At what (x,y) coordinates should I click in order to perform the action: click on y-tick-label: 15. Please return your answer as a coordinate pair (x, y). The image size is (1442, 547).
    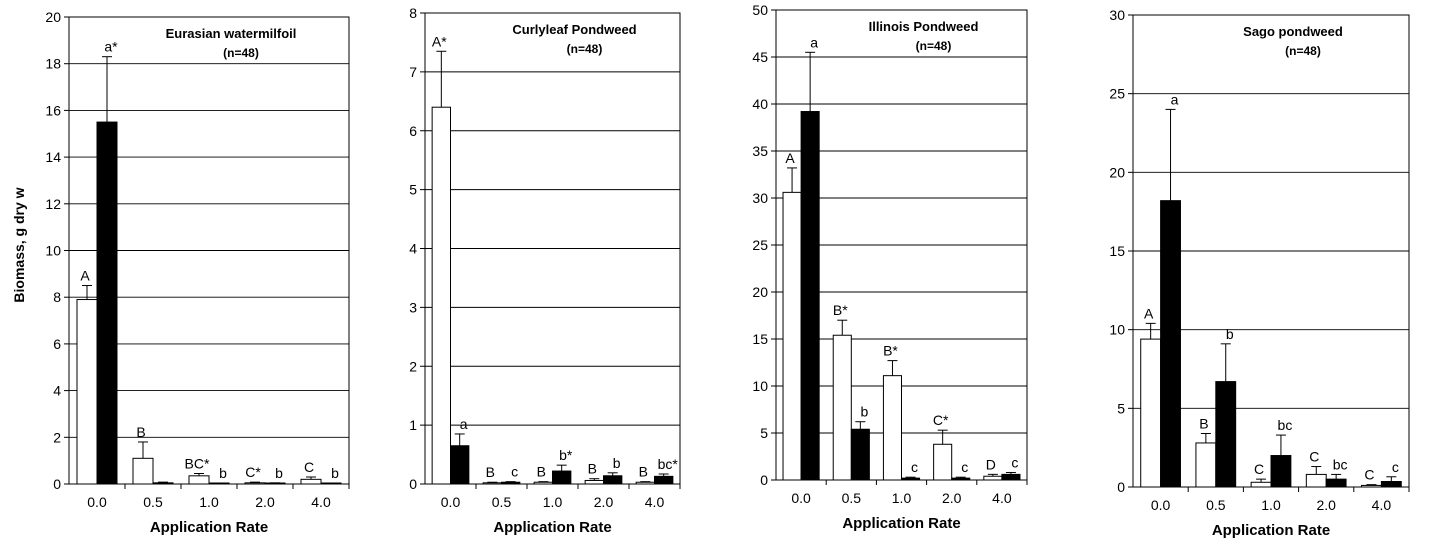
    Looking at the image, I should click on (1117, 251).